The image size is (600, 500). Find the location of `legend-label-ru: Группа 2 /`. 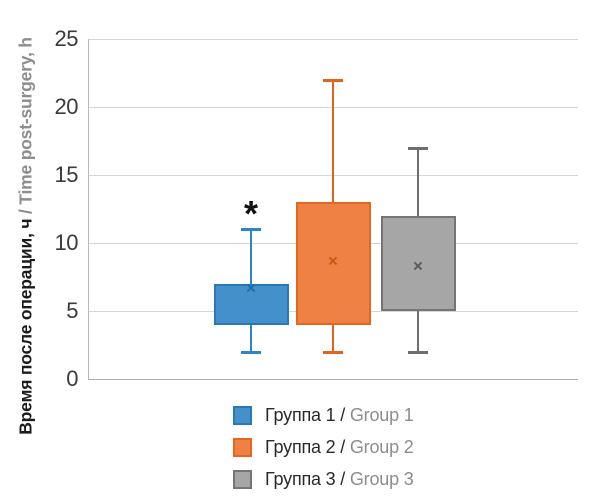

legend-label-ru: Группа 2 / is located at coordinates (307, 446).